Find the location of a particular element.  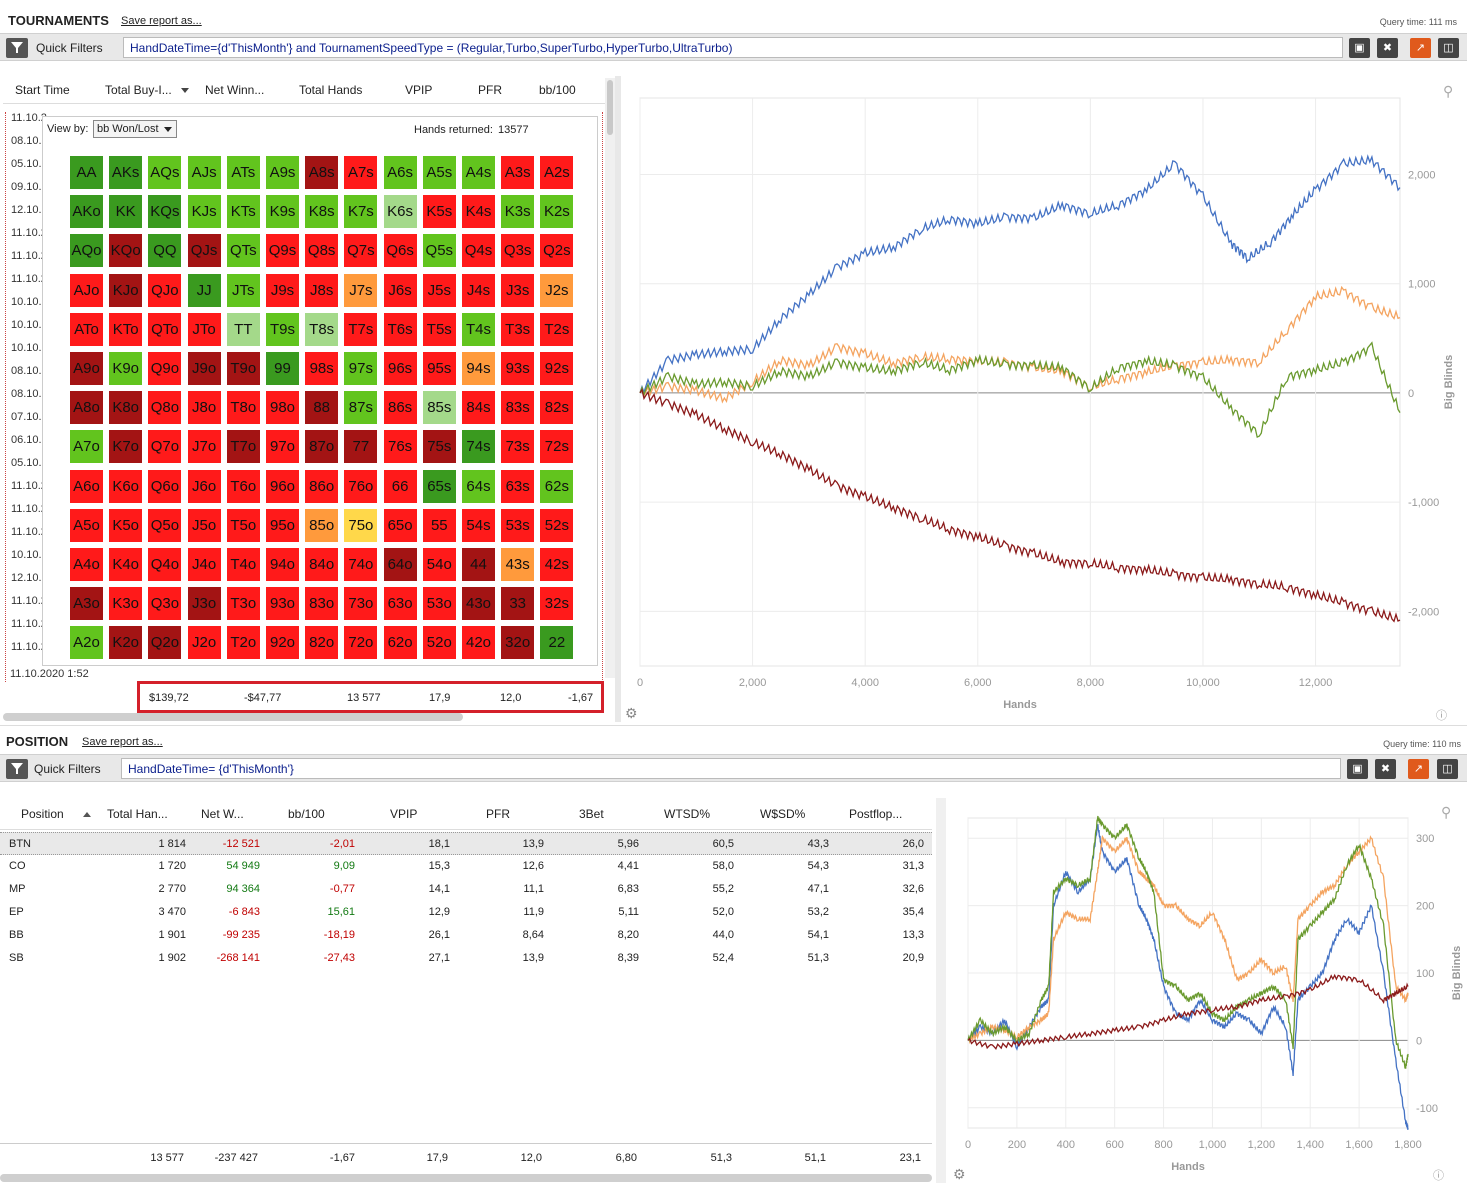

hand-cell: T9s is located at coordinates (282, 329).